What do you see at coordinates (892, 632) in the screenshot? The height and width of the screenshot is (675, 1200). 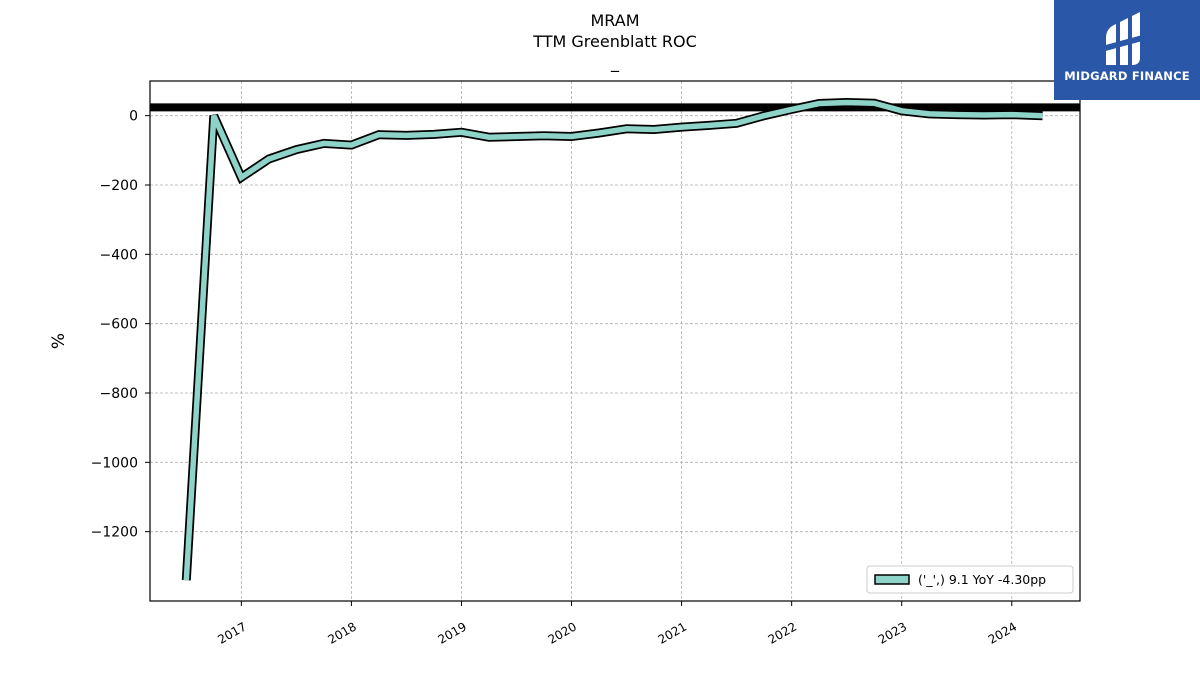 I see `x-tick-label: 2023` at bounding box center [892, 632].